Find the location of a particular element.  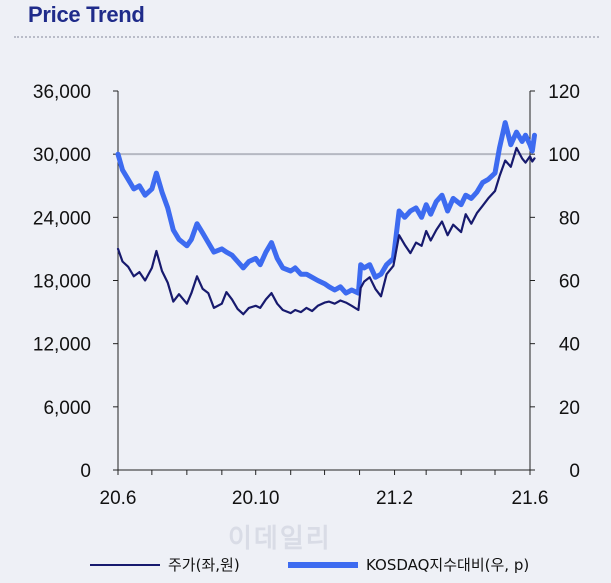

y-left-tick-label: 36,000 is located at coordinates (62, 92).